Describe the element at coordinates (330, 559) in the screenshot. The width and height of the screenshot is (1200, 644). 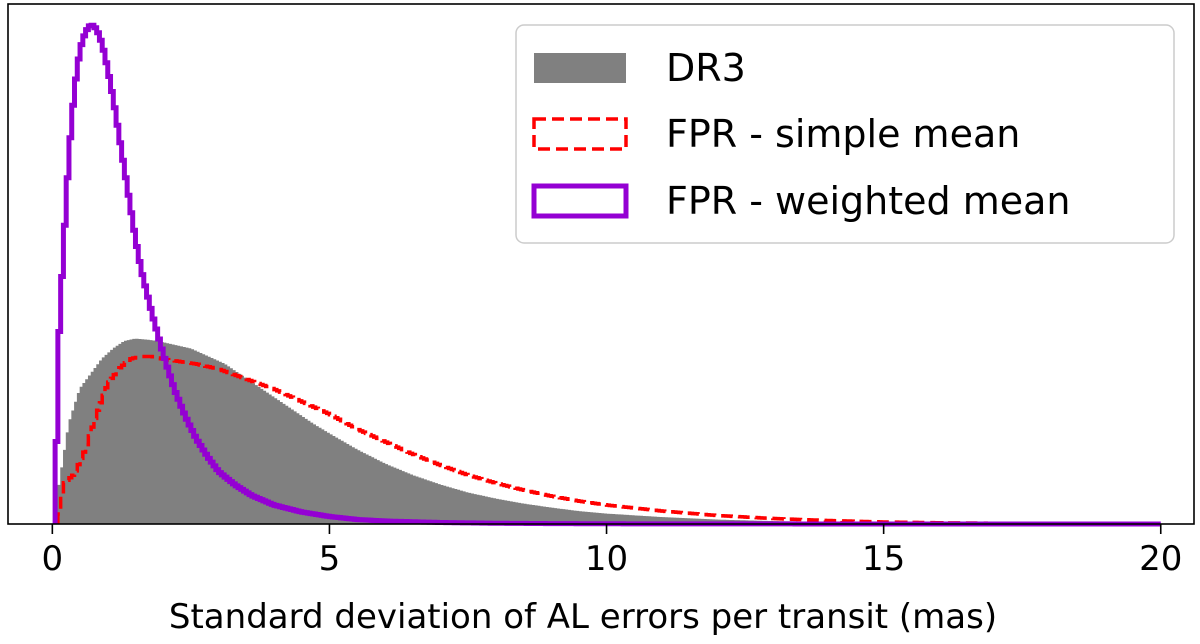
I see `x-tick-label: 5` at that location.